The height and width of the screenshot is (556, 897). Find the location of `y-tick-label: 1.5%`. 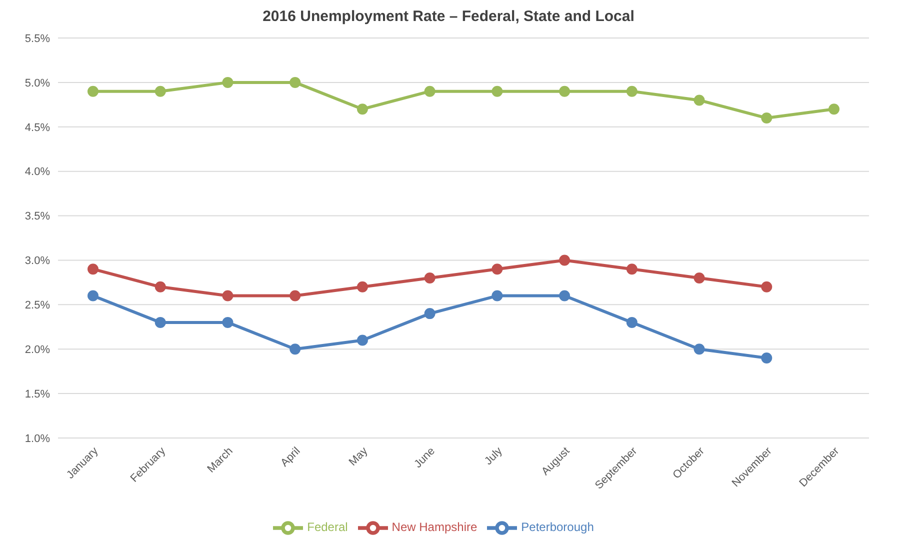

y-tick-label: 1.5% is located at coordinates (37, 394).